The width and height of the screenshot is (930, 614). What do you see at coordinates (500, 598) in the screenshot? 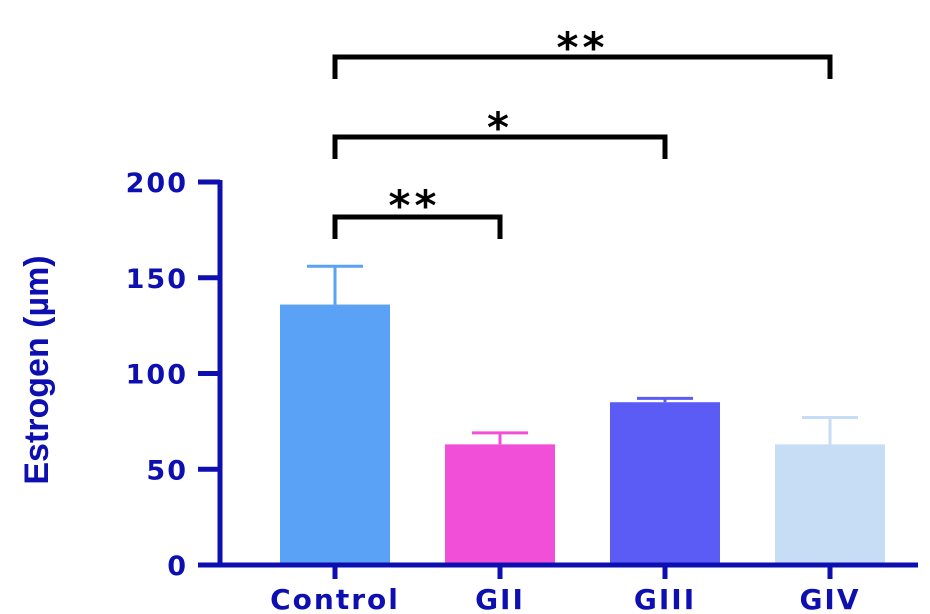
I see `x-tick-label: GII` at bounding box center [500, 598].